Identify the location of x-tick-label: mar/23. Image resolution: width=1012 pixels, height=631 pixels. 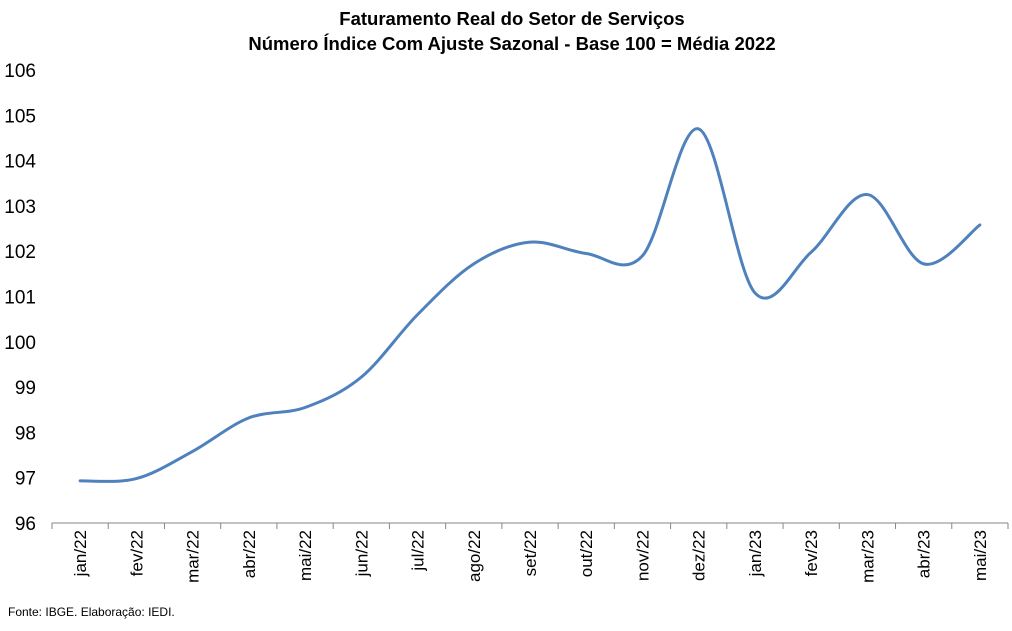
(867, 556).